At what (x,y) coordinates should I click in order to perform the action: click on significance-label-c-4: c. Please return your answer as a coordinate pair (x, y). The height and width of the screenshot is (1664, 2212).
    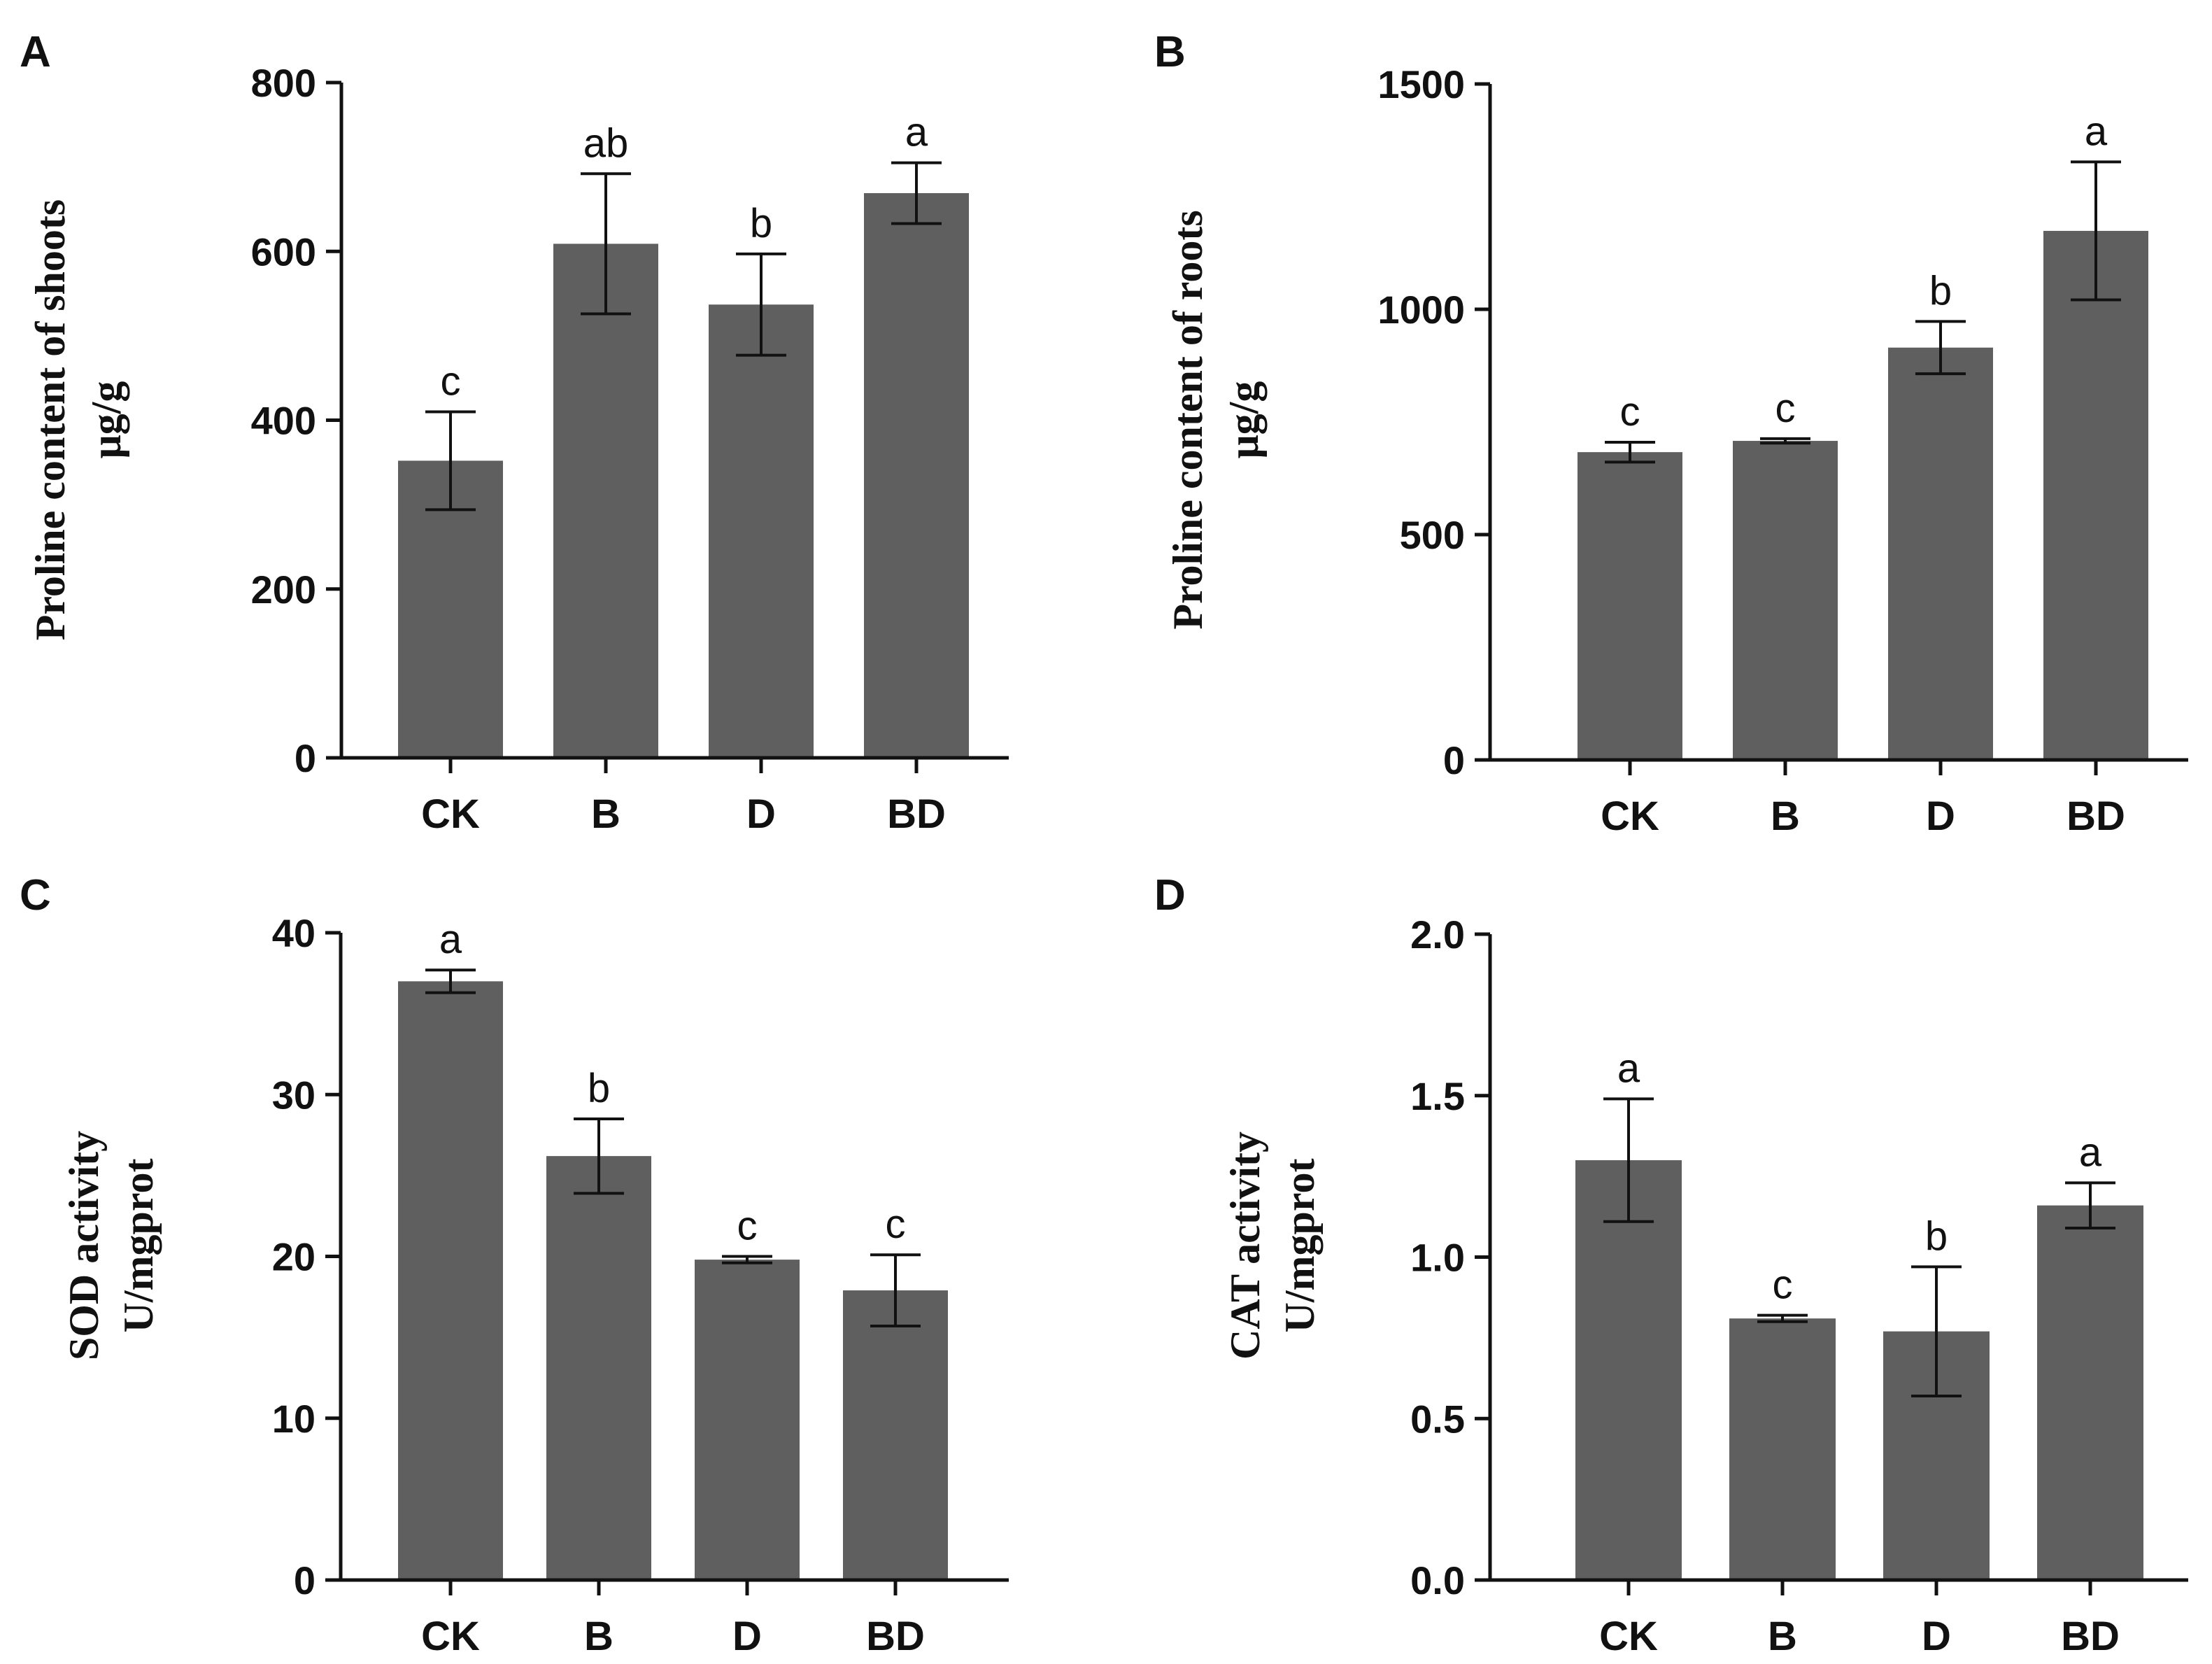
    Looking at the image, I should click on (896, 1224).